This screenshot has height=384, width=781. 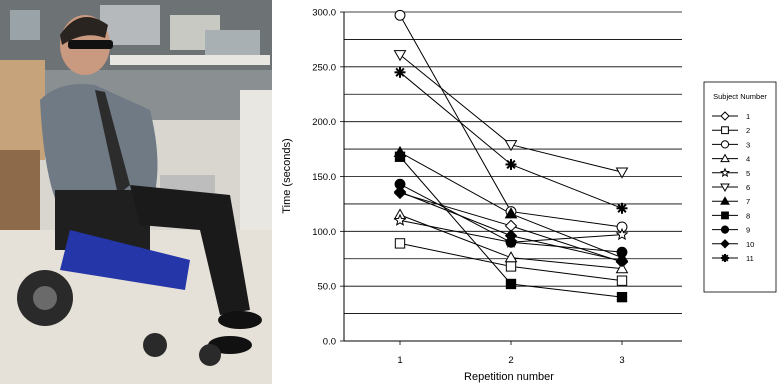 I want to click on x-tick-label: 1, so click(x=399, y=360).